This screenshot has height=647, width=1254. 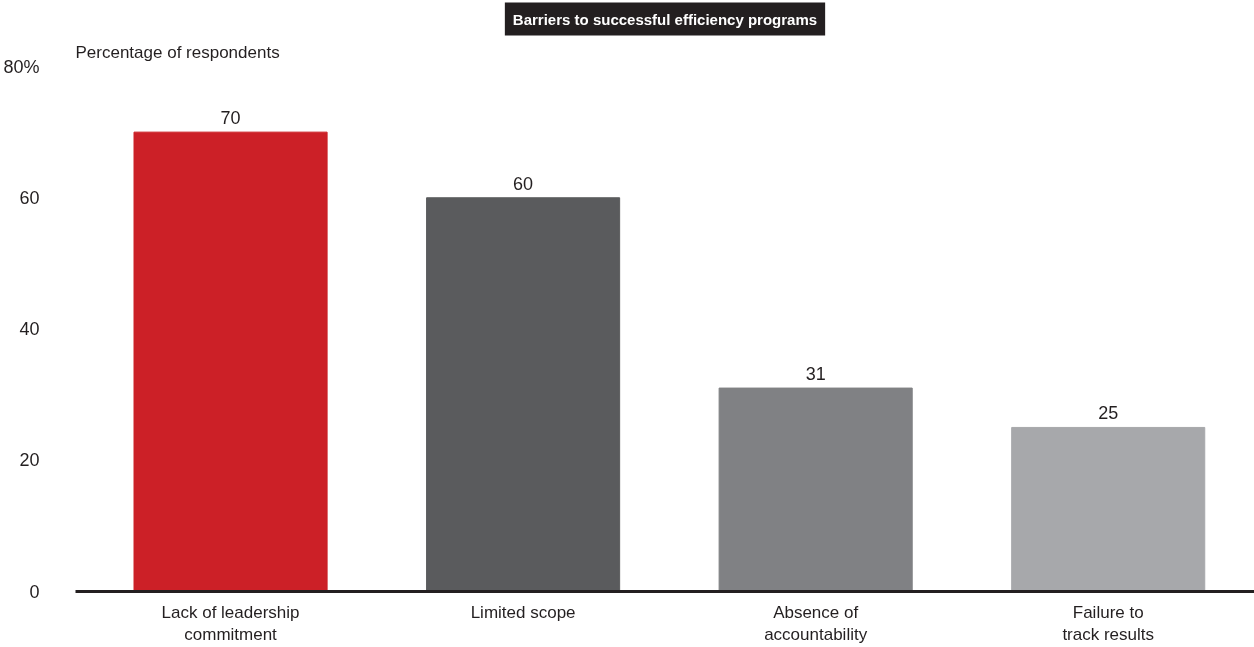 I want to click on y-tick-label: 20, so click(x=29, y=460).